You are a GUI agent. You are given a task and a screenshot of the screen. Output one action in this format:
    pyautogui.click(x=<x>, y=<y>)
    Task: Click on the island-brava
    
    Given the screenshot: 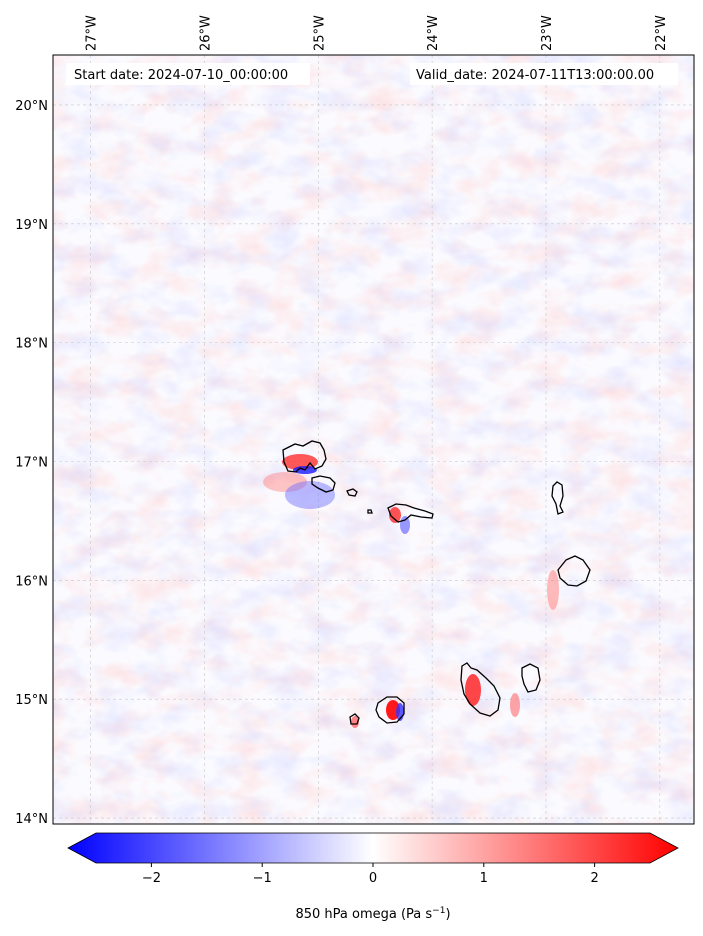 What is the action you would take?
    pyautogui.click(x=354, y=719)
    